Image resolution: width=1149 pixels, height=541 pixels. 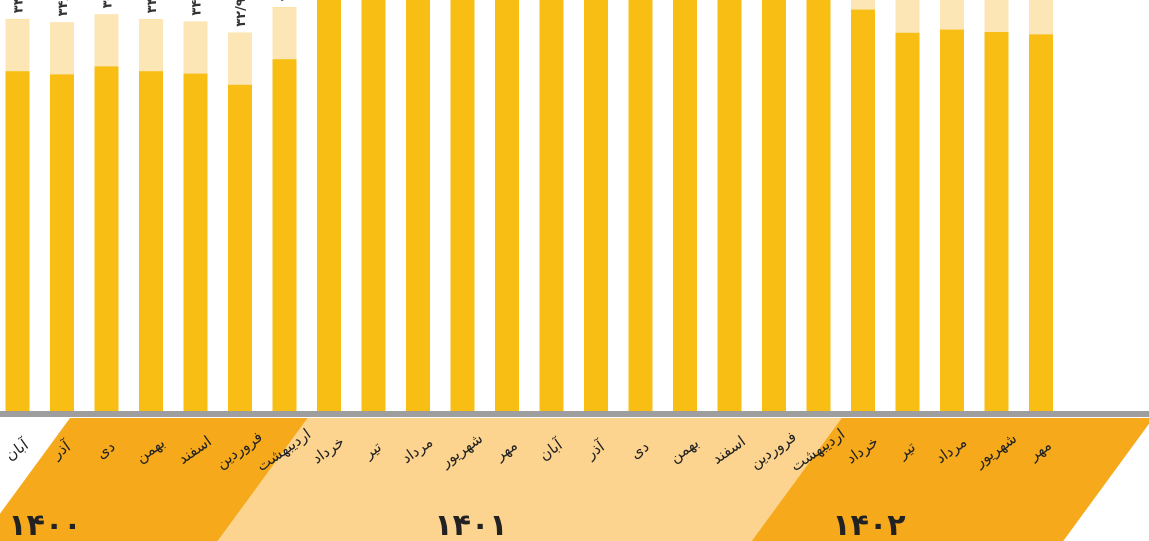 What do you see at coordinates (286, 0) in the screenshot?
I see `value-label: ۳۶/۱` at bounding box center [286, 0].